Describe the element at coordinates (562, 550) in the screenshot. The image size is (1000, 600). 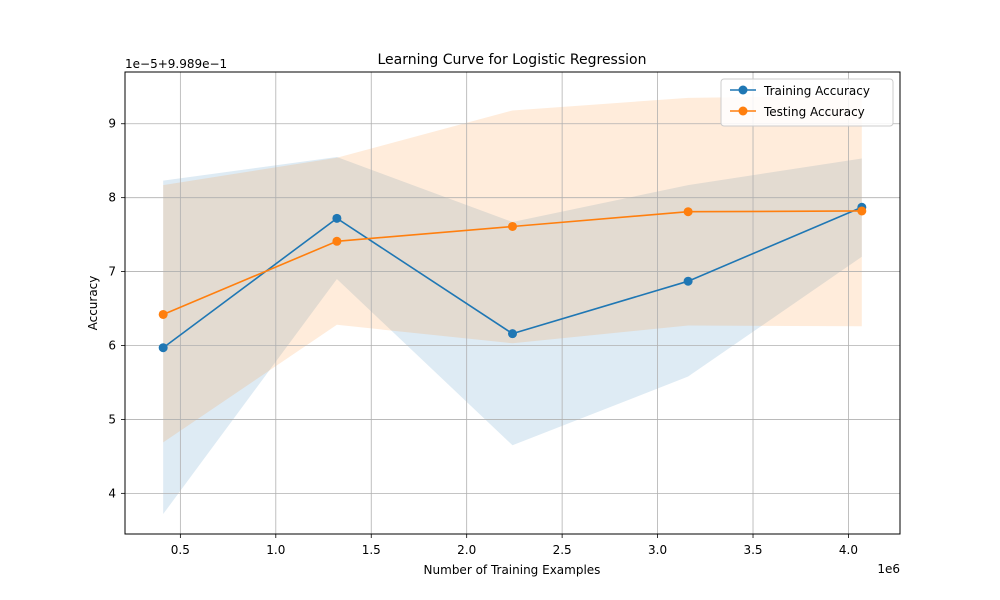
I see `x-tick-label: 2.5` at that location.